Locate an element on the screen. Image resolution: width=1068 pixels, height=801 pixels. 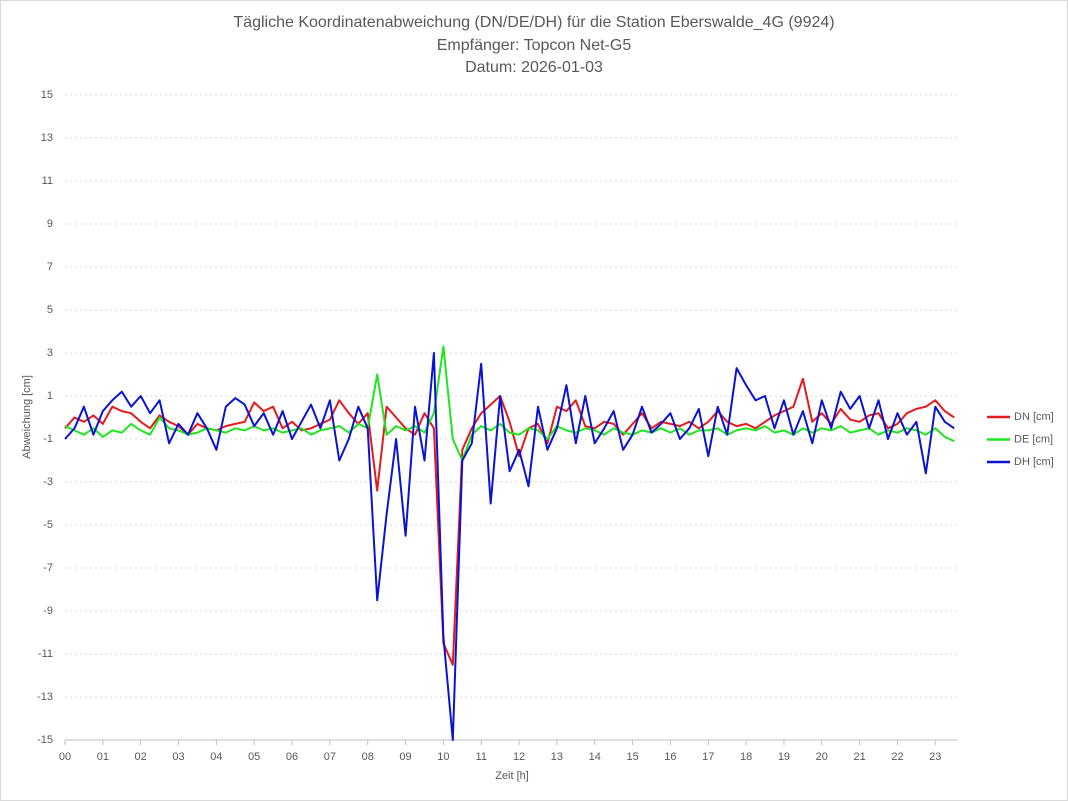
y-tick-label: -15 is located at coordinates (45, 740).